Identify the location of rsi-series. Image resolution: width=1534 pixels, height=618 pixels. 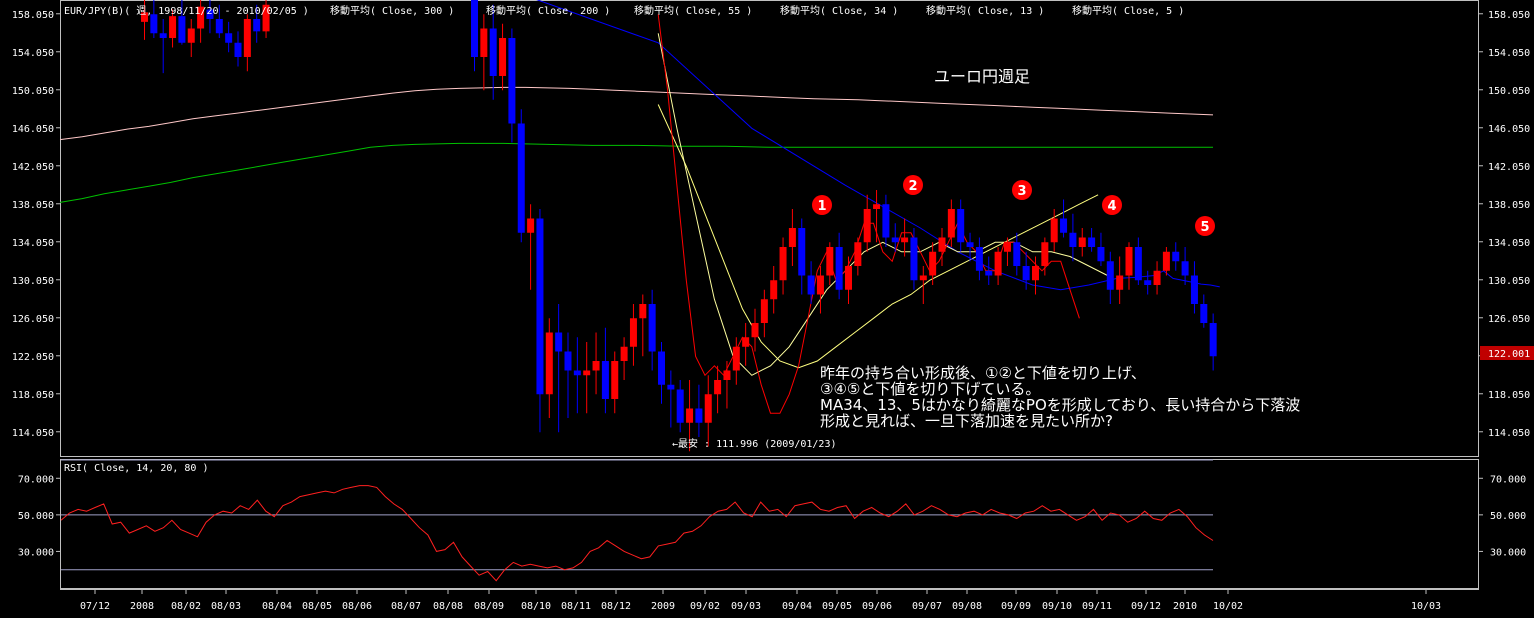
(637, 520).